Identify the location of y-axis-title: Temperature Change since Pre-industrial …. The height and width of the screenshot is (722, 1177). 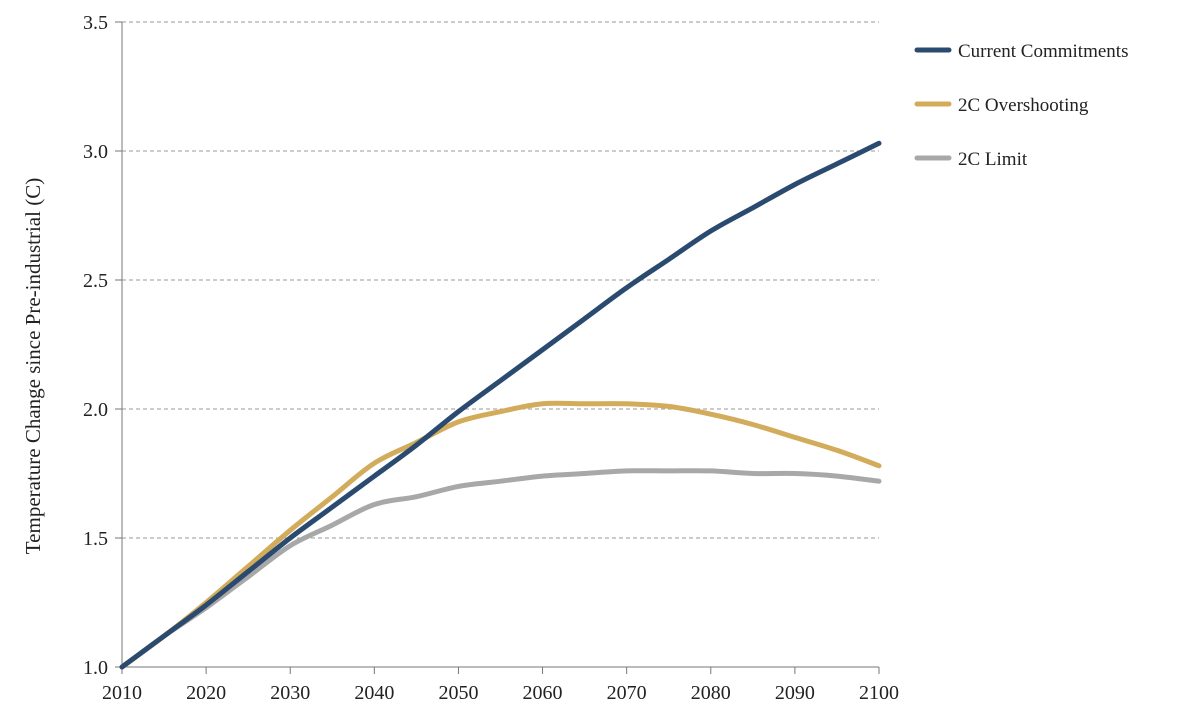
(33, 366).